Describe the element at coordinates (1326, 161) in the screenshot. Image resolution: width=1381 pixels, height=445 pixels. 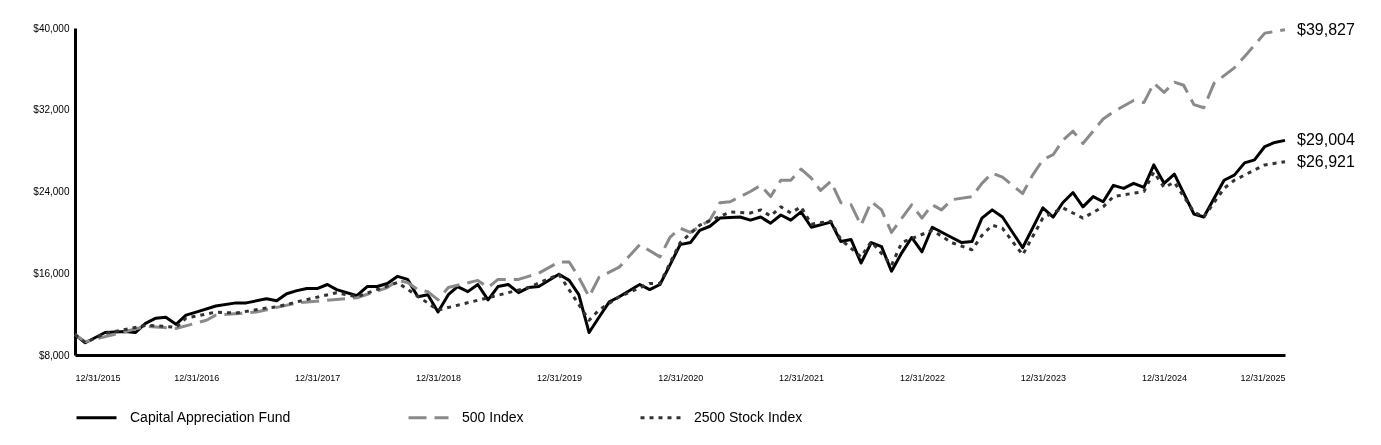
I see `data-label: $26,921` at that location.